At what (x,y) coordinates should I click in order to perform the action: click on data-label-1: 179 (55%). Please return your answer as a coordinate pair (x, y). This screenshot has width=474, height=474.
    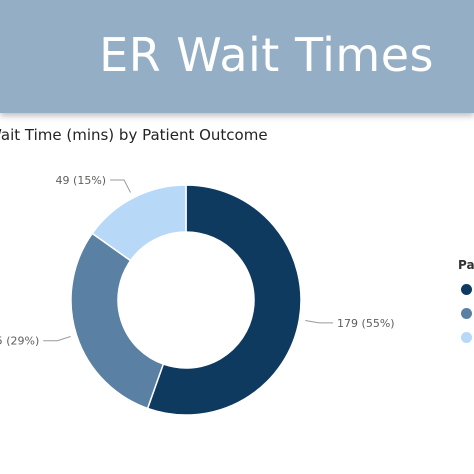
    Looking at the image, I should click on (366, 323).